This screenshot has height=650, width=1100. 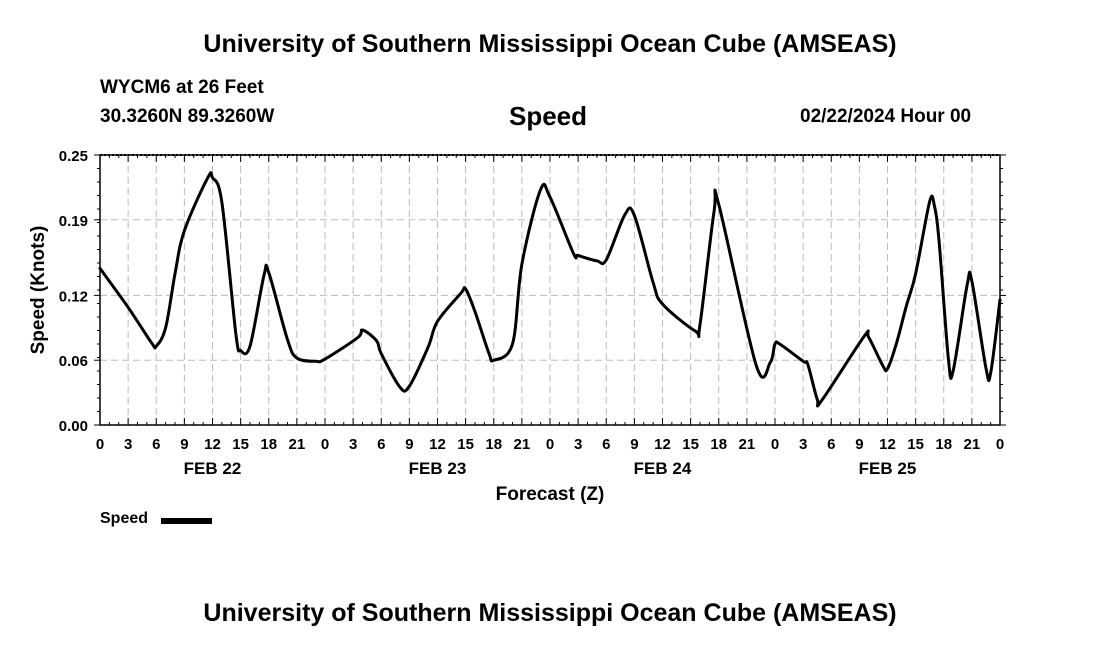 I want to click on y-tick-label: 0.06, so click(x=73, y=361).